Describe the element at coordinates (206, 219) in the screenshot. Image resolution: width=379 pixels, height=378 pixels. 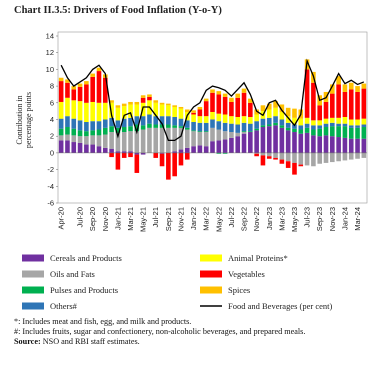
I see `x-tick-label: Mar-22` at that location.